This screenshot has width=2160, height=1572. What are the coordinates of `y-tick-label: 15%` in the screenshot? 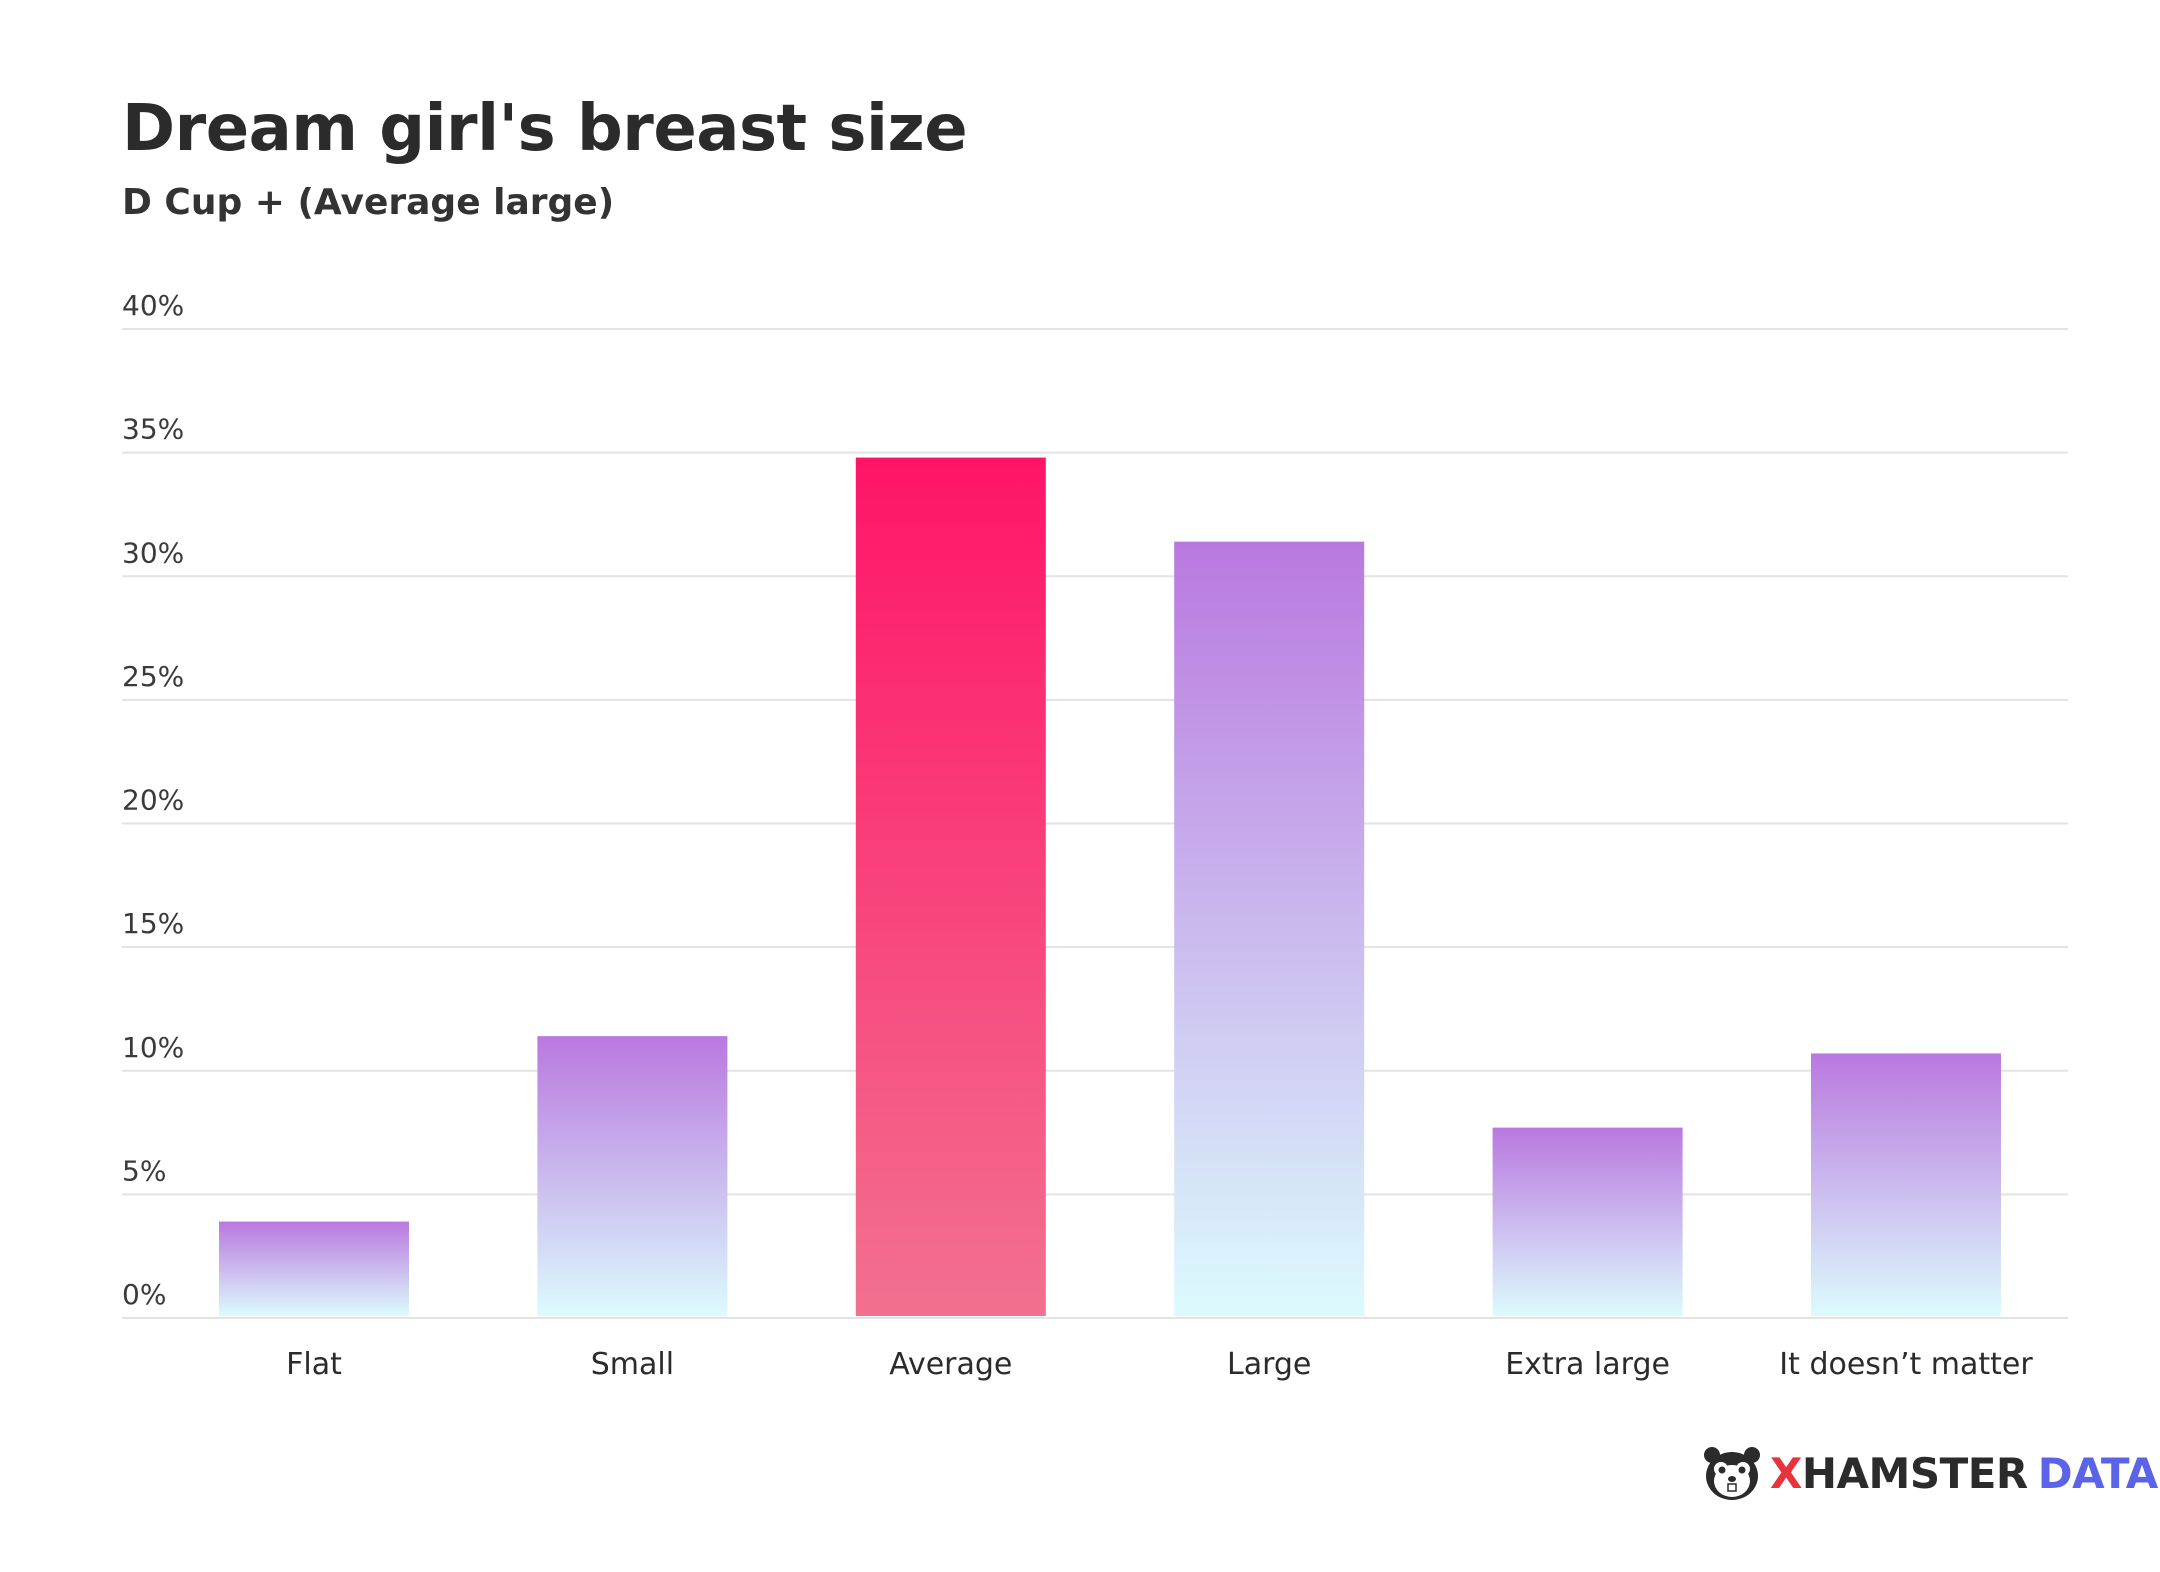 It's located at (153, 923).